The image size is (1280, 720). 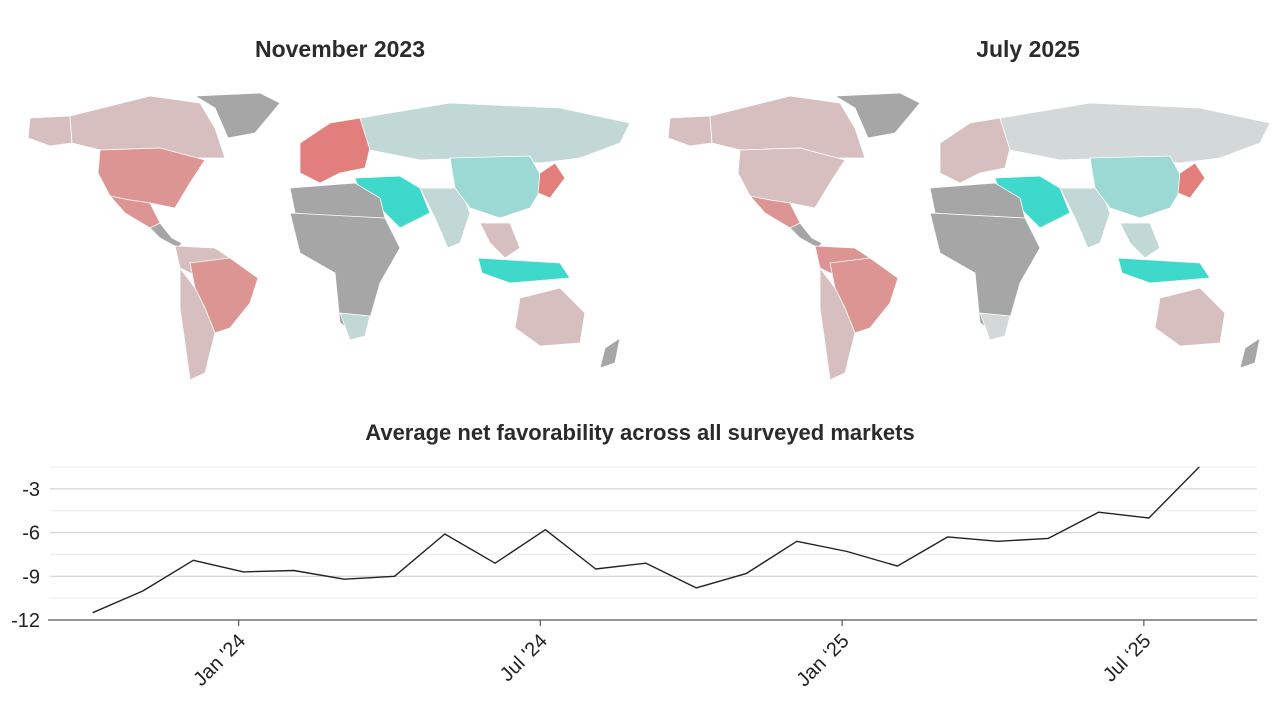 I want to click on x-tick-label: Jul ‘25, so click(x=1127, y=658).